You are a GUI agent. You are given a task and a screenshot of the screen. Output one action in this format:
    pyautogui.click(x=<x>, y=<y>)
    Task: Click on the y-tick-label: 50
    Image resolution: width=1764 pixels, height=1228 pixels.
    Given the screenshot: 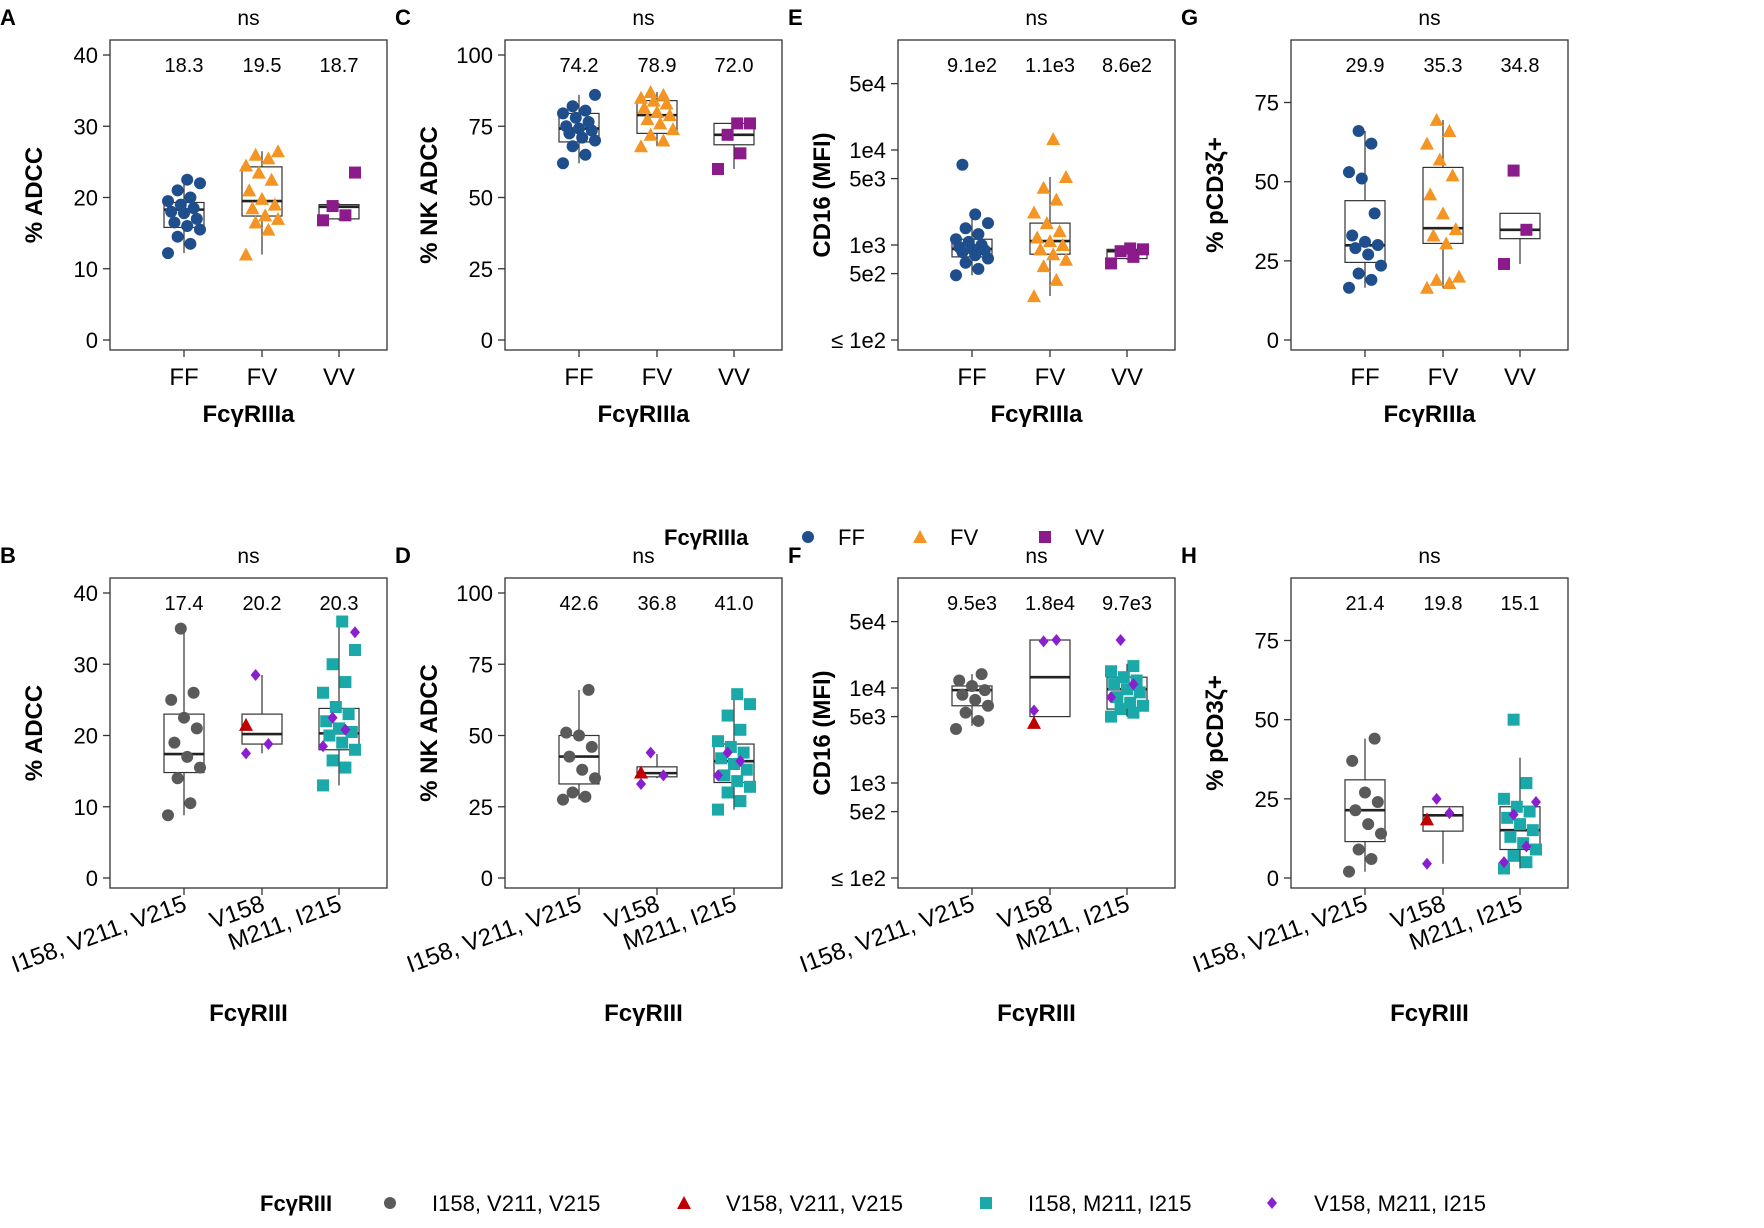 What is the action you would take?
    pyautogui.click(x=481, y=198)
    